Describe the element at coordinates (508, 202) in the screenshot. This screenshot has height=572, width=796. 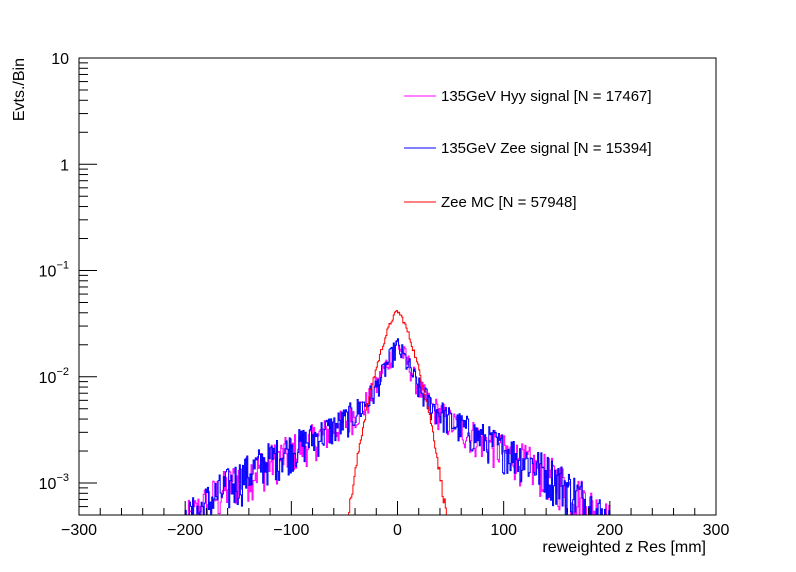
I see `legend-entry: Zee MC [N = 57948]` at that location.